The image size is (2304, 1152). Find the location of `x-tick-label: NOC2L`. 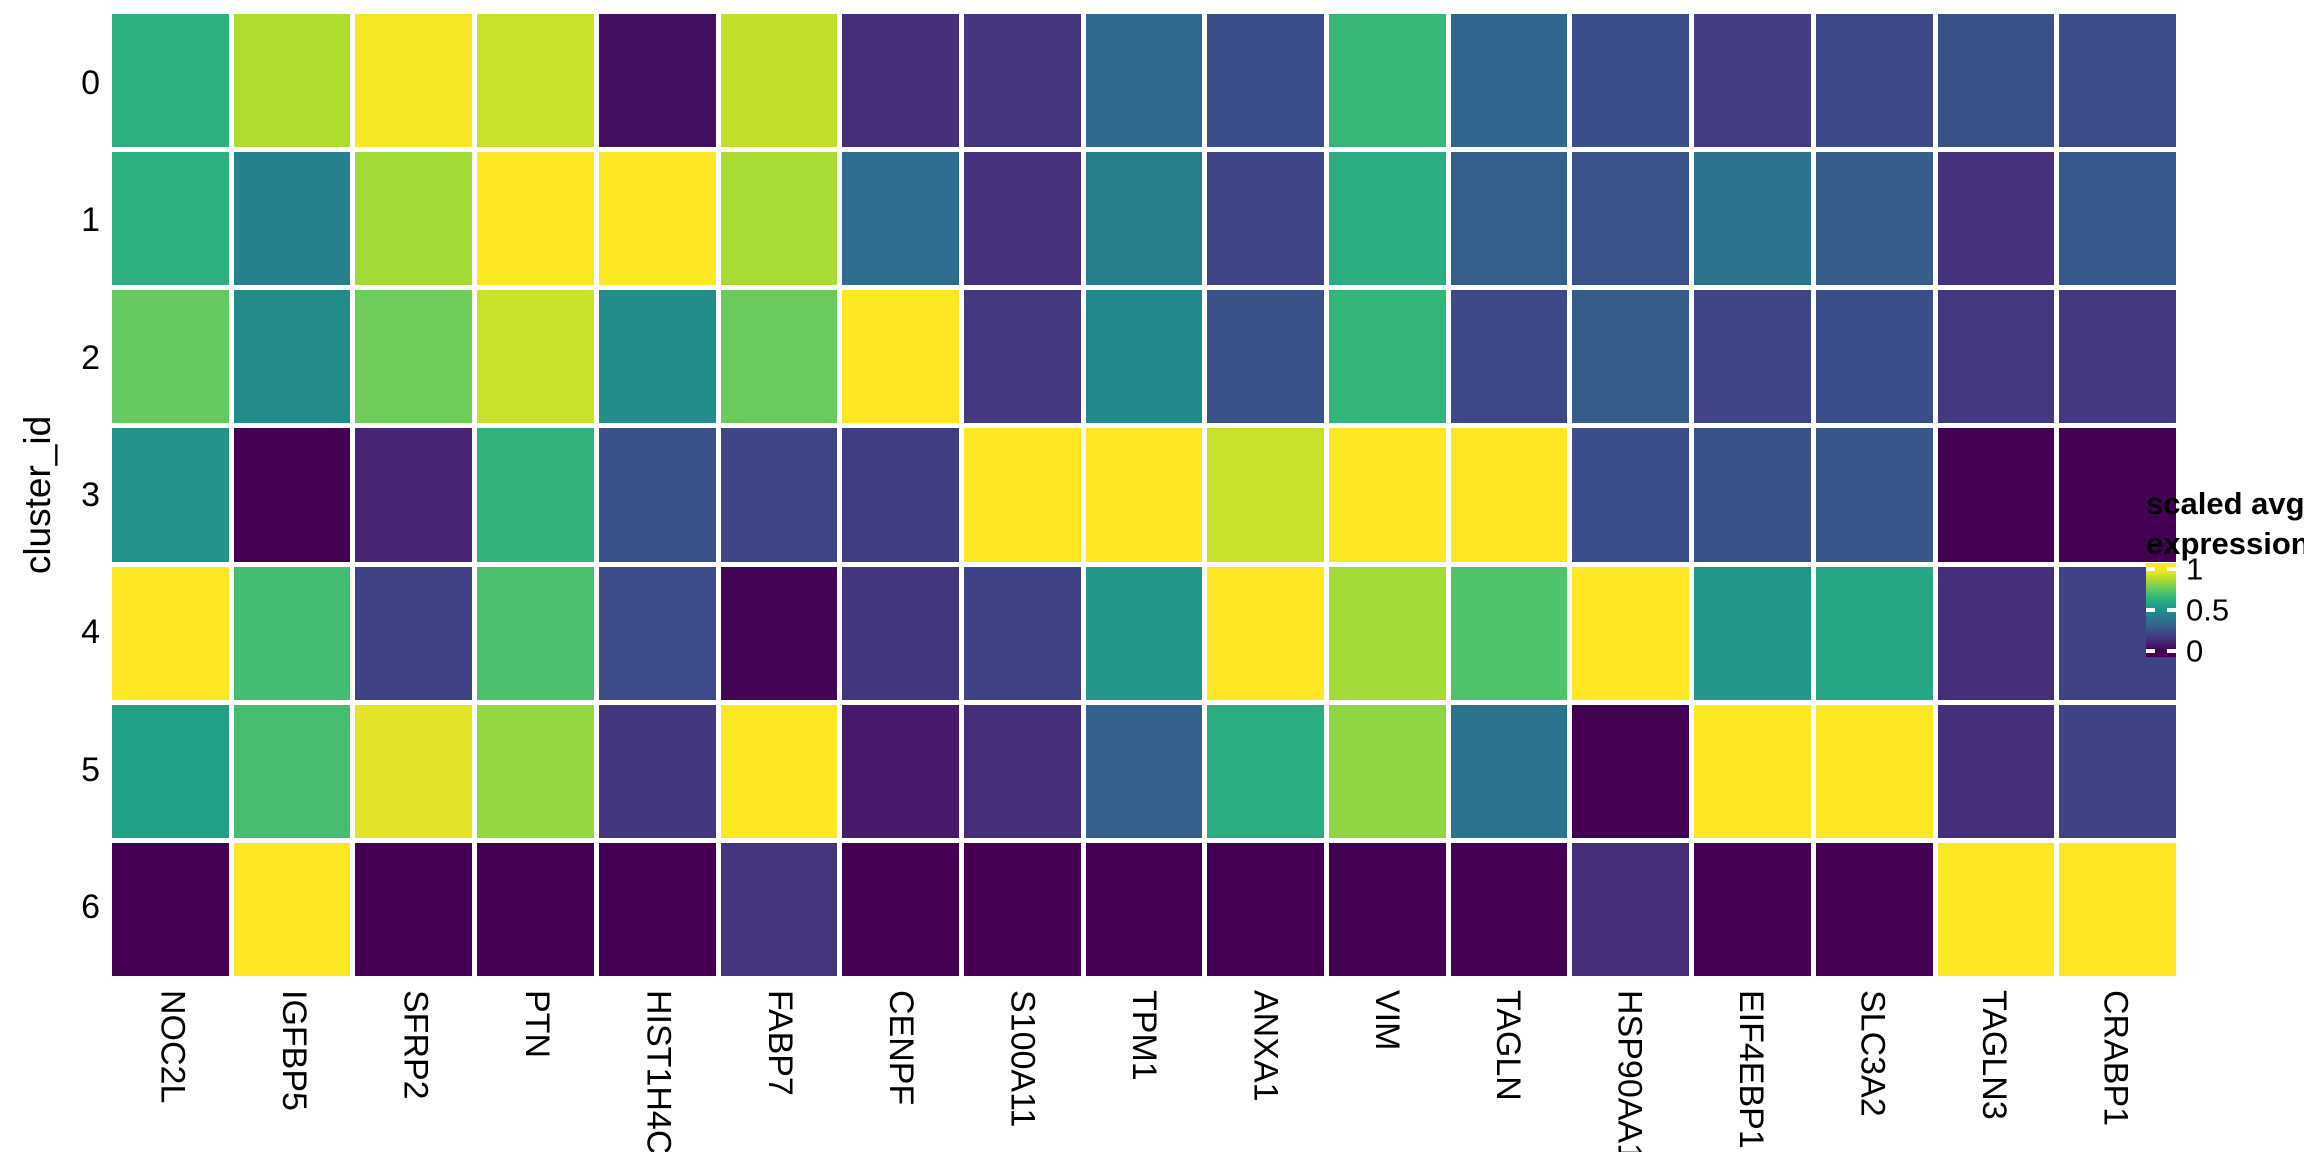

x-tick-label: NOC2L is located at coordinates (172, 1047).